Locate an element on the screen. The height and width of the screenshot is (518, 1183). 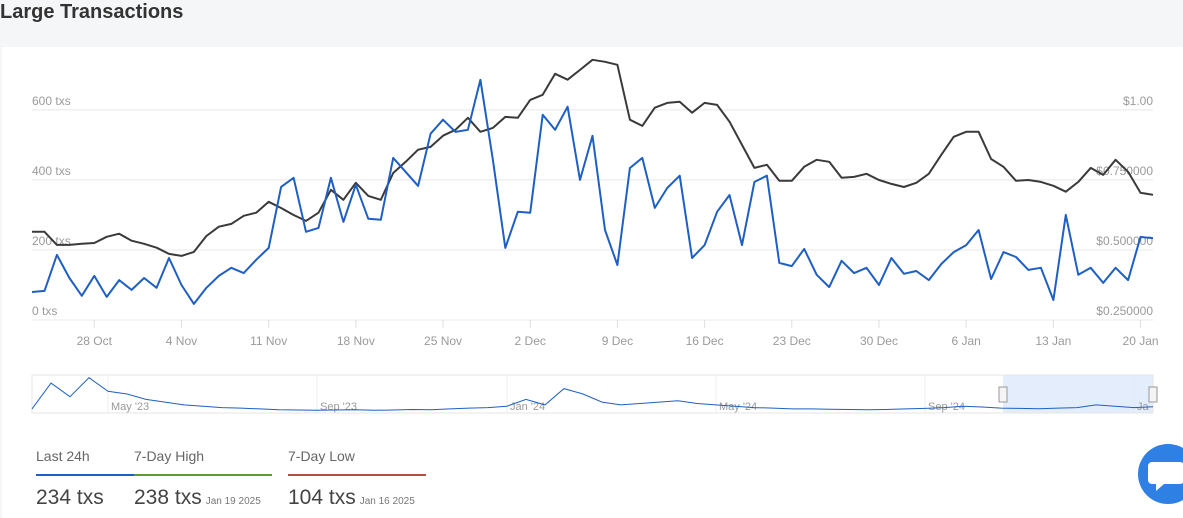
y-tick-label: 600 txs is located at coordinates (51, 101).